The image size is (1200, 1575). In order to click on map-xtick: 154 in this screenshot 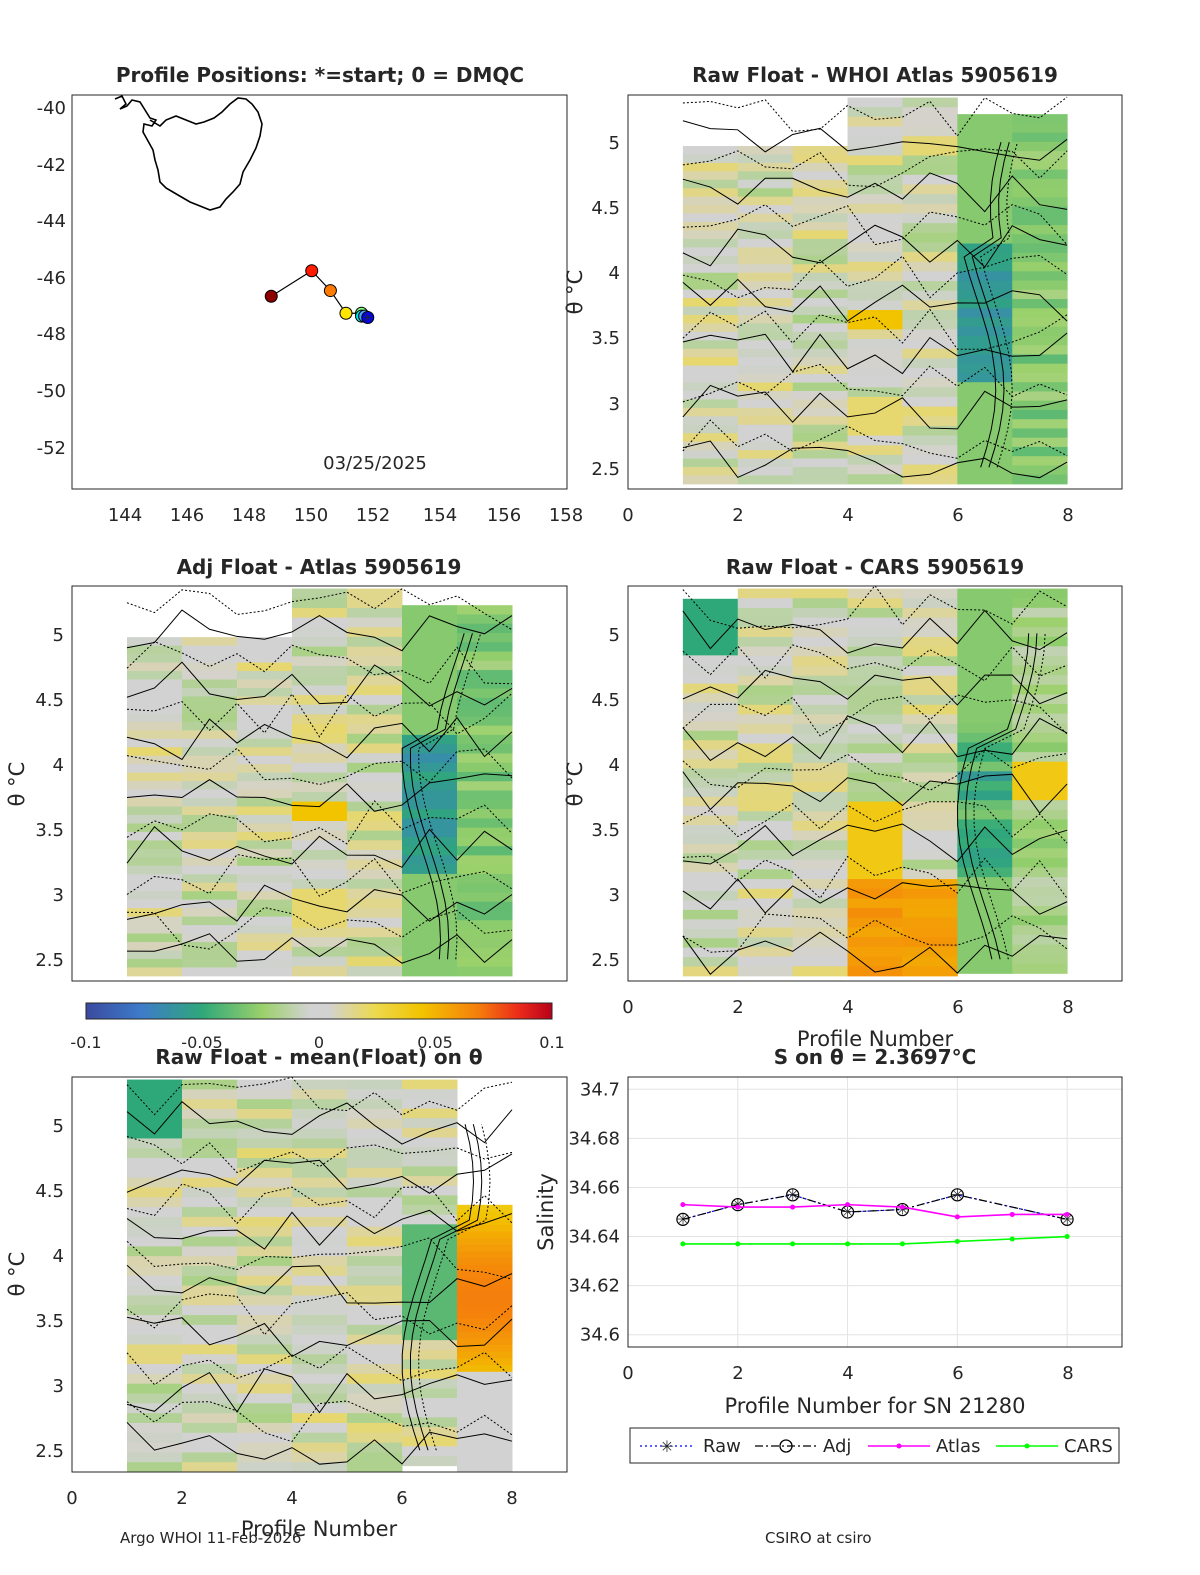, I will do `click(440, 515)`.